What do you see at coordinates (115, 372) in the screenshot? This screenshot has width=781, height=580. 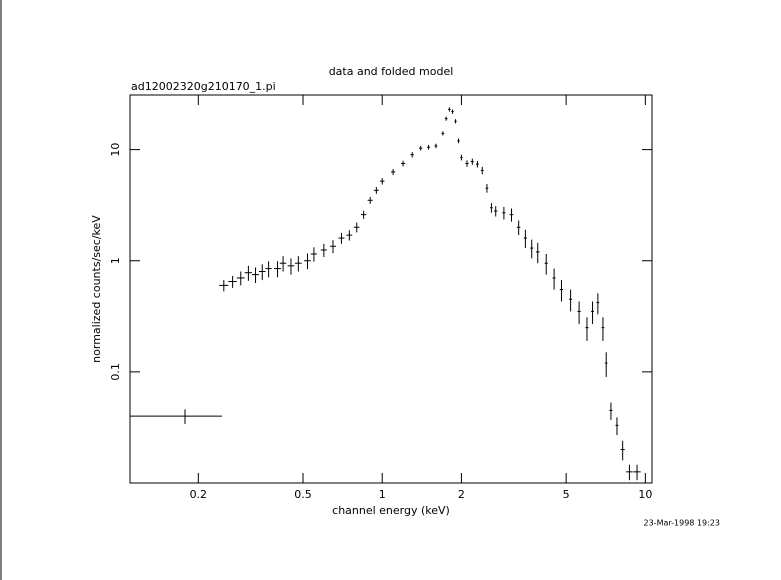 I see `y-tick-label: 0.1` at bounding box center [115, 372].